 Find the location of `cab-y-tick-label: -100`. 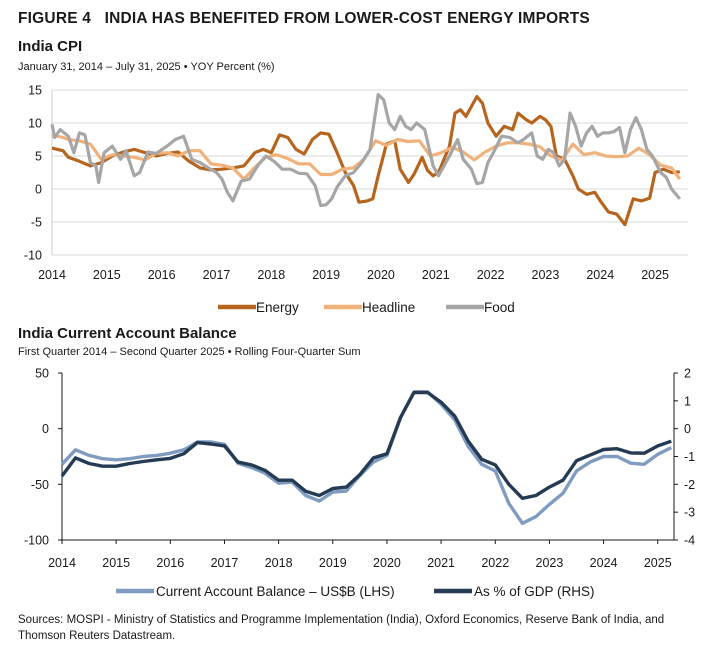

cab-y-tick-label: -100 is located at coordinates (36, 541).